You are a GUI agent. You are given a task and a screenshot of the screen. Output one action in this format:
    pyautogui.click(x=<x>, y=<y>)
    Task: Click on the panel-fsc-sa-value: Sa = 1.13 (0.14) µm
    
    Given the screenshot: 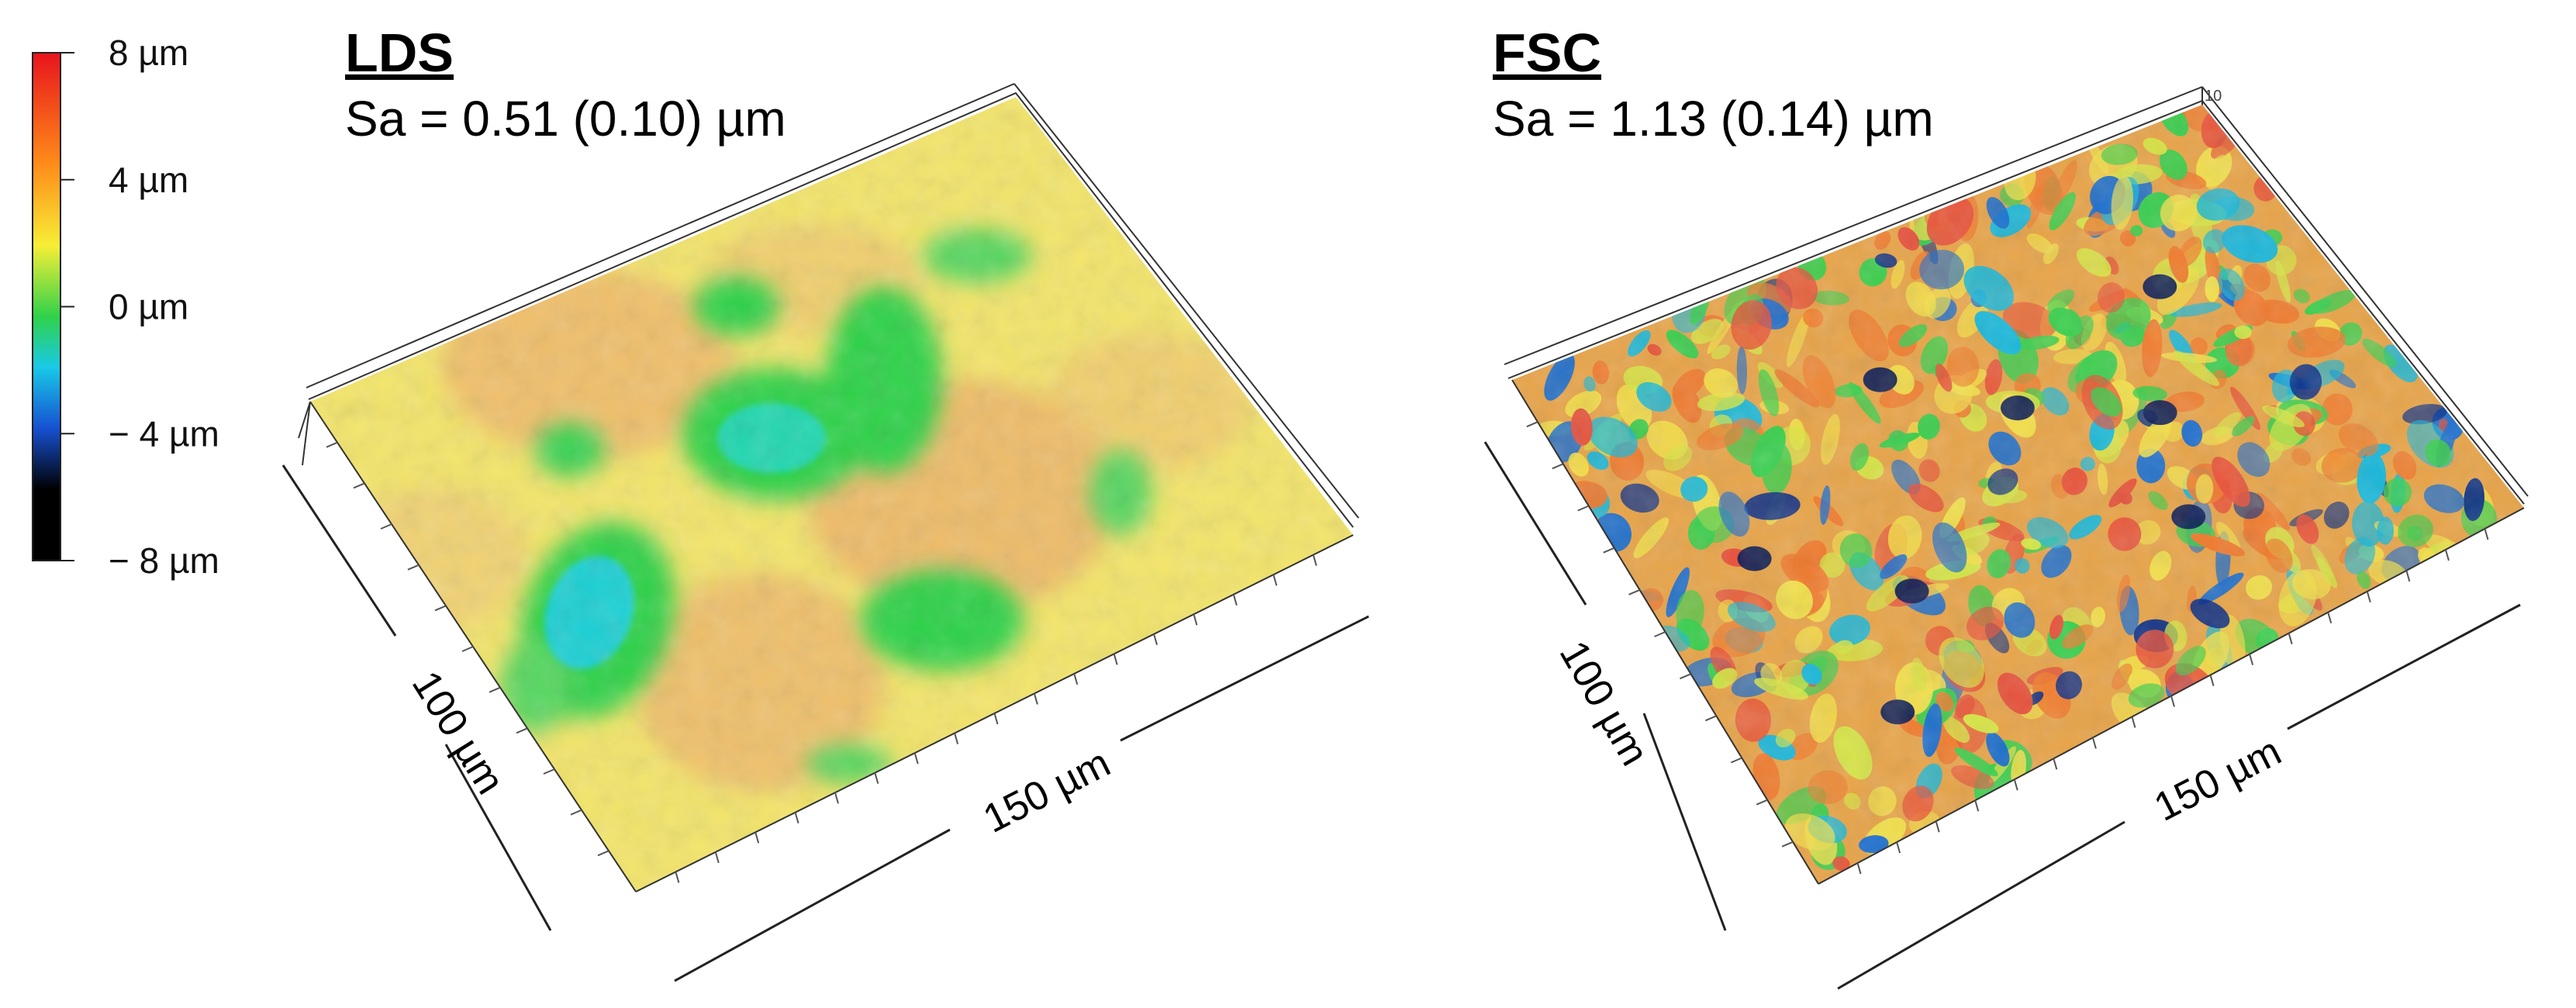 What is the action you would take?
    pyautogui.click(x=1713, y=119)
    